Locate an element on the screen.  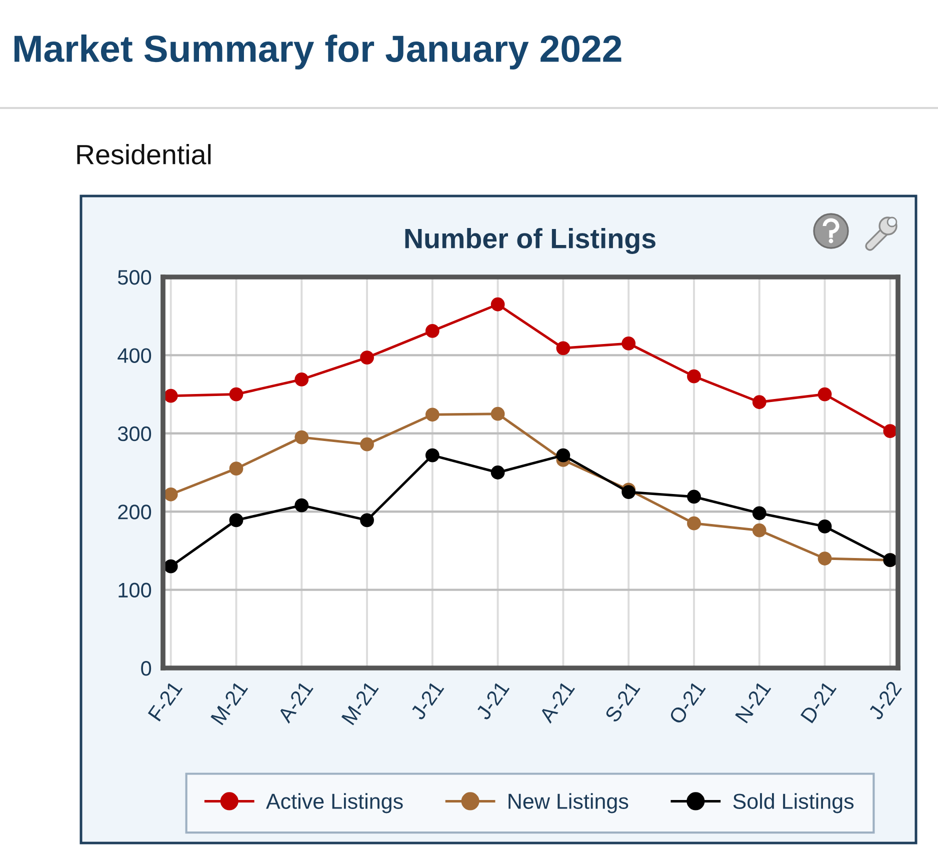
y-tick-label: 300 is located at coordinates (135, 434).